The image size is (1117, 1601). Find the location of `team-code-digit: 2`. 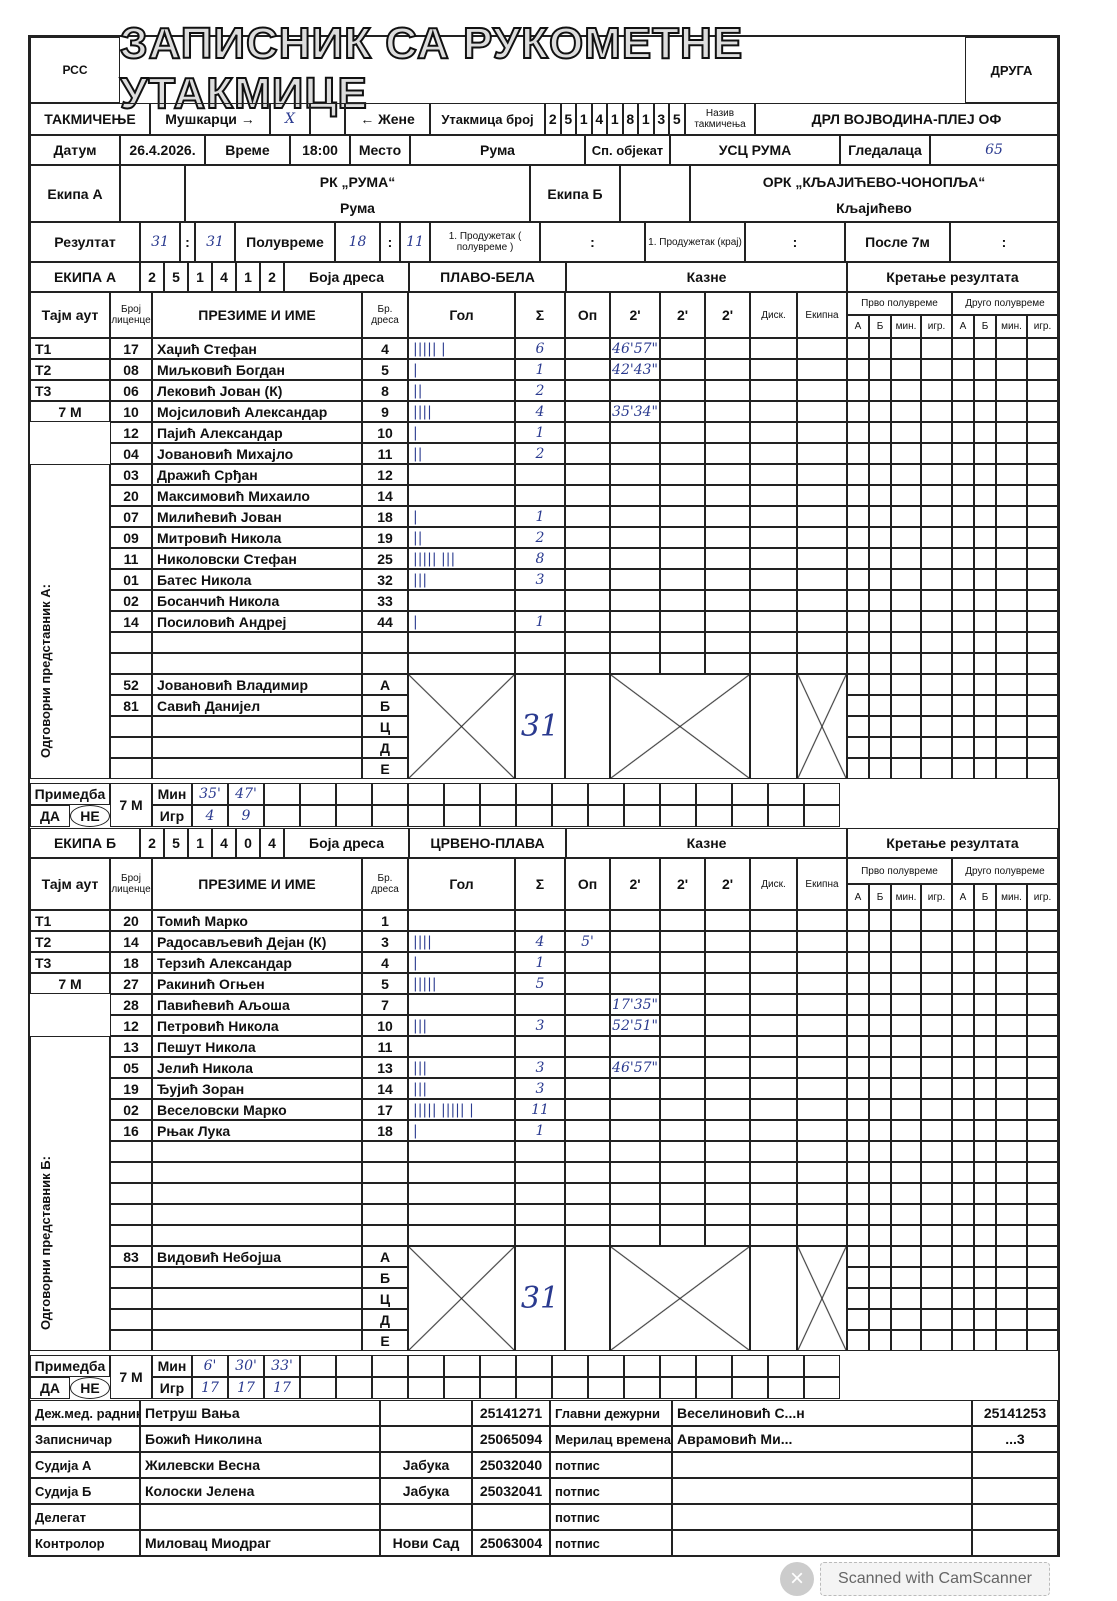

team-code-digit: 2 is located at coordinates (152, 277).